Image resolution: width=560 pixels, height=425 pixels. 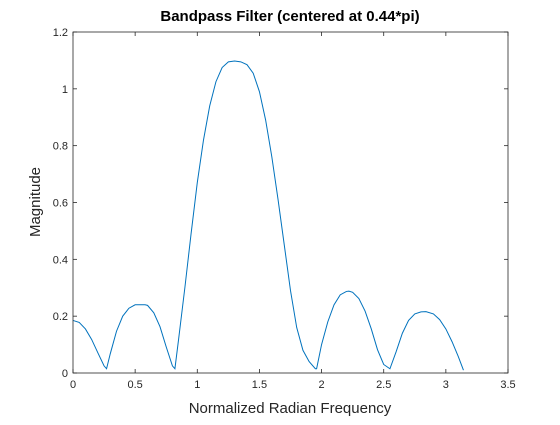 What do you see at coordinates (60, 317) in the screenshot?
I see `y-tick-label: 0.2` at bounding box center [60, 317].